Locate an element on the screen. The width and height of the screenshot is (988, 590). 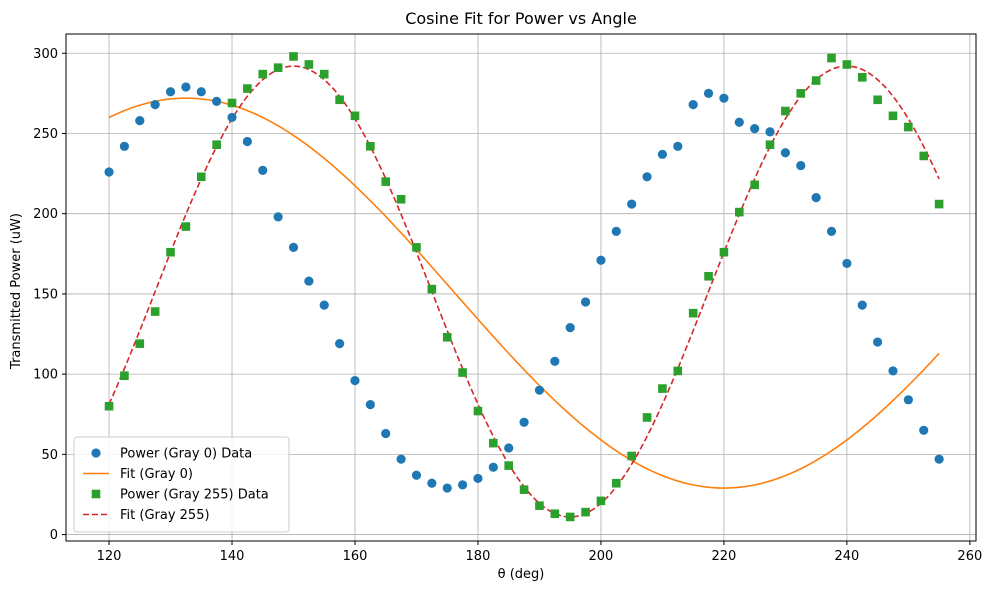
x-tick-label: 140 is located at coordinates (232, 556).